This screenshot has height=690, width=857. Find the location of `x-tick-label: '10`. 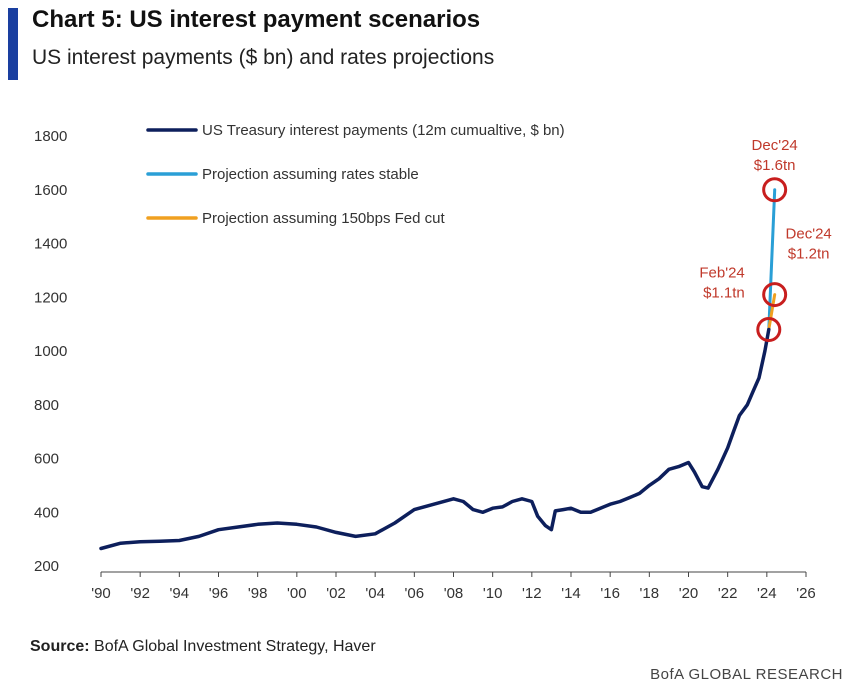

x-tick-label: '10 is located at coordinates (493, 593).